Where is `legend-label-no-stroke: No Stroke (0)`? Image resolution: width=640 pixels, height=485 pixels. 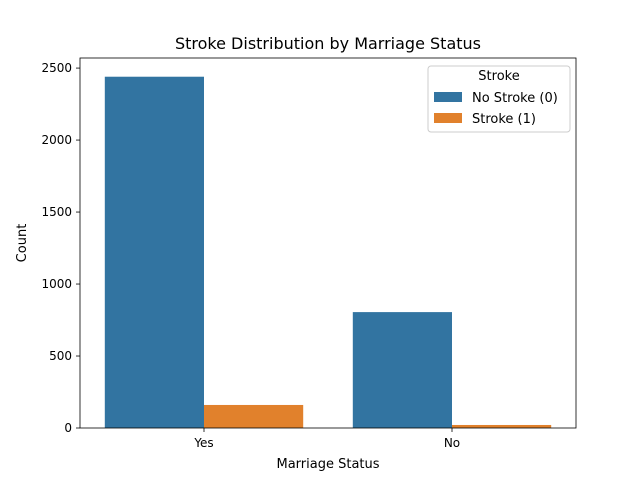 legend-label-no-stroke: No Stroke (0) is located at coordinates (515, 98).